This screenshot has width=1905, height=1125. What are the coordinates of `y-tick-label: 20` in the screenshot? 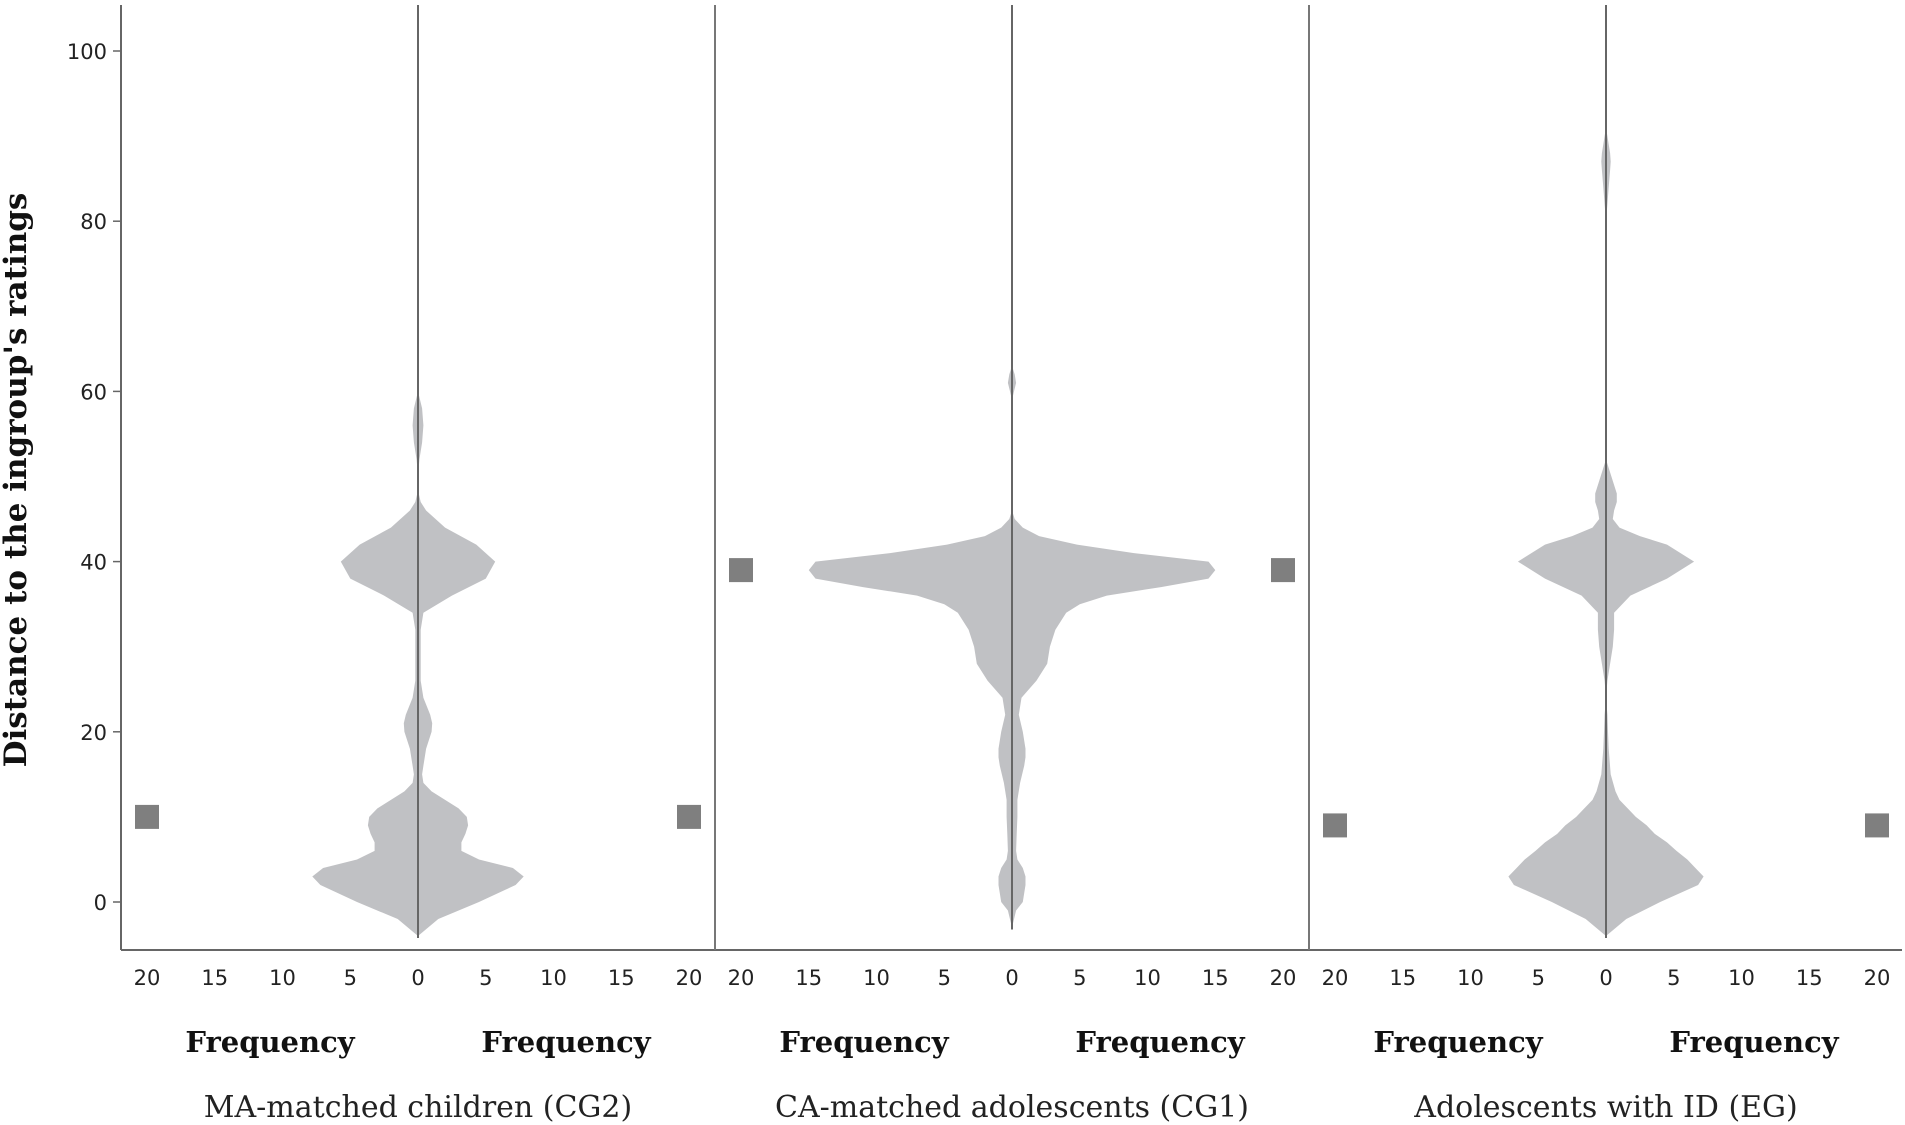 It's located at (93, 733).